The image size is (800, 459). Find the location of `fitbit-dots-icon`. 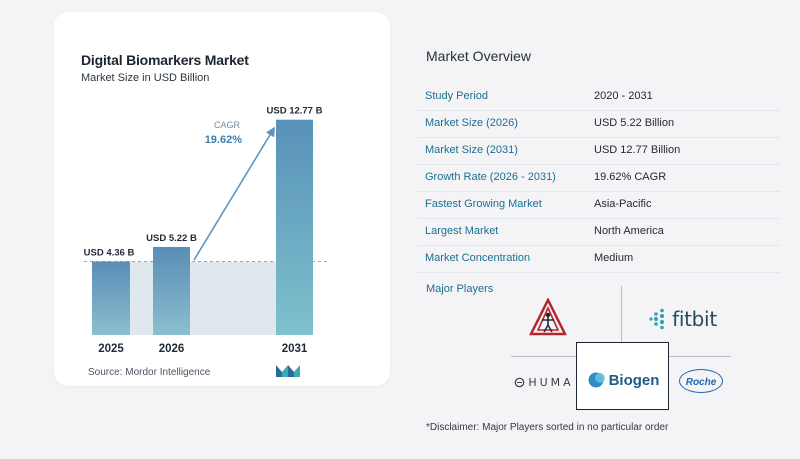

fitbit-dots-icon is located at coordinates (657, 319).